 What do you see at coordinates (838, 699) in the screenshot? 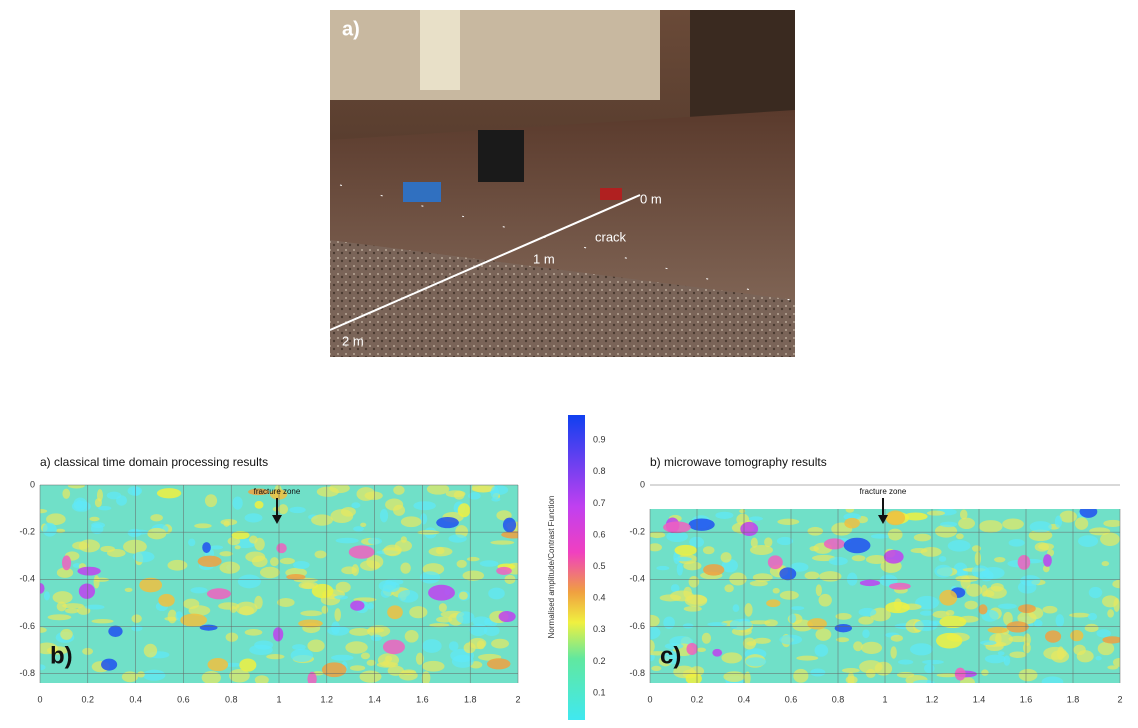
I see `x-tick-label: 0.8` at bounding box center [838, 699].